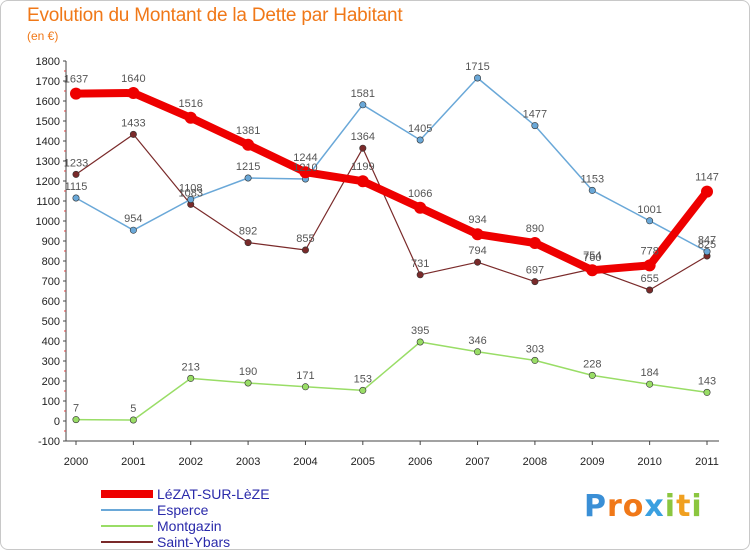 The width and height of the screenshot is (750, 550). I want to click on data-label: 5, so click(133, 409).